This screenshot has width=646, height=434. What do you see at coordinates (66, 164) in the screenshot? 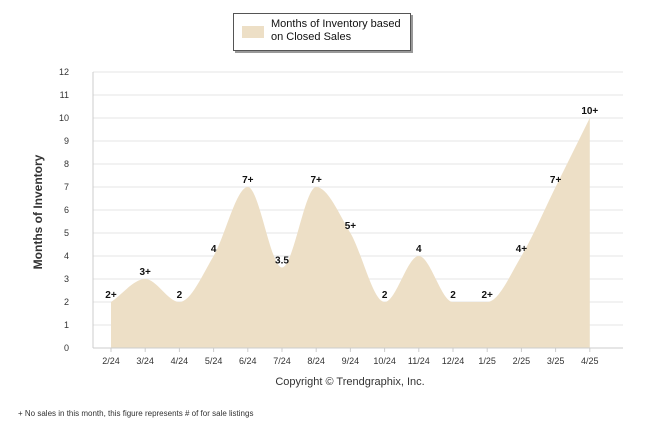
I see `y-tick-label: 8` at bounding box center [66, 164].